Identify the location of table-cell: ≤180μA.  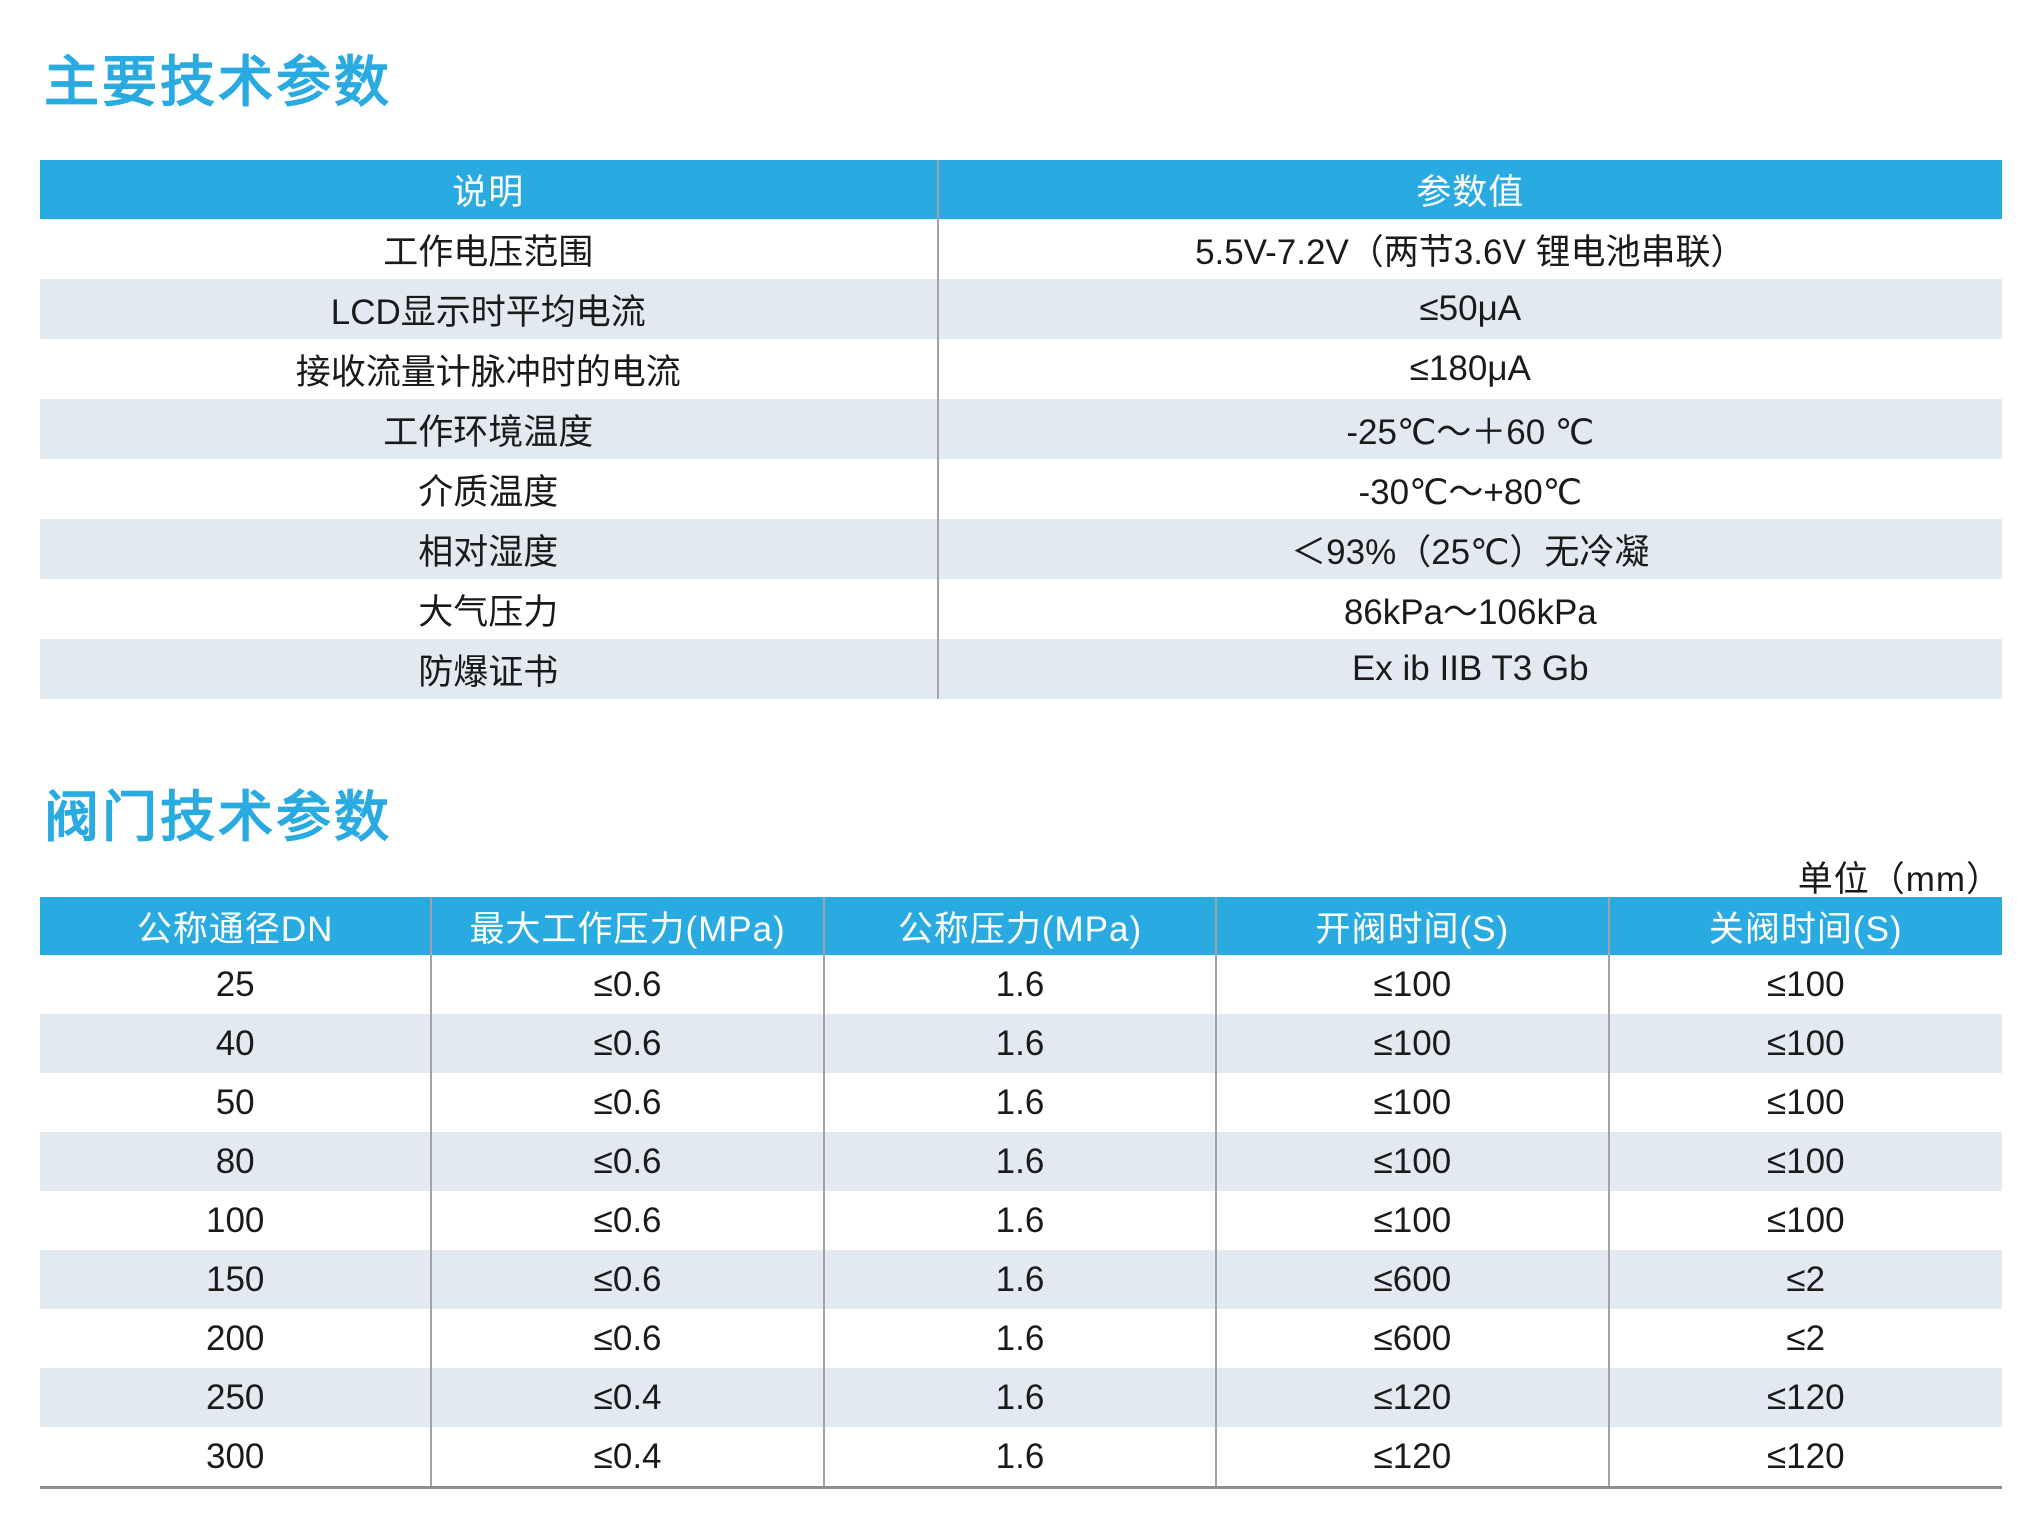
(1470, 368).